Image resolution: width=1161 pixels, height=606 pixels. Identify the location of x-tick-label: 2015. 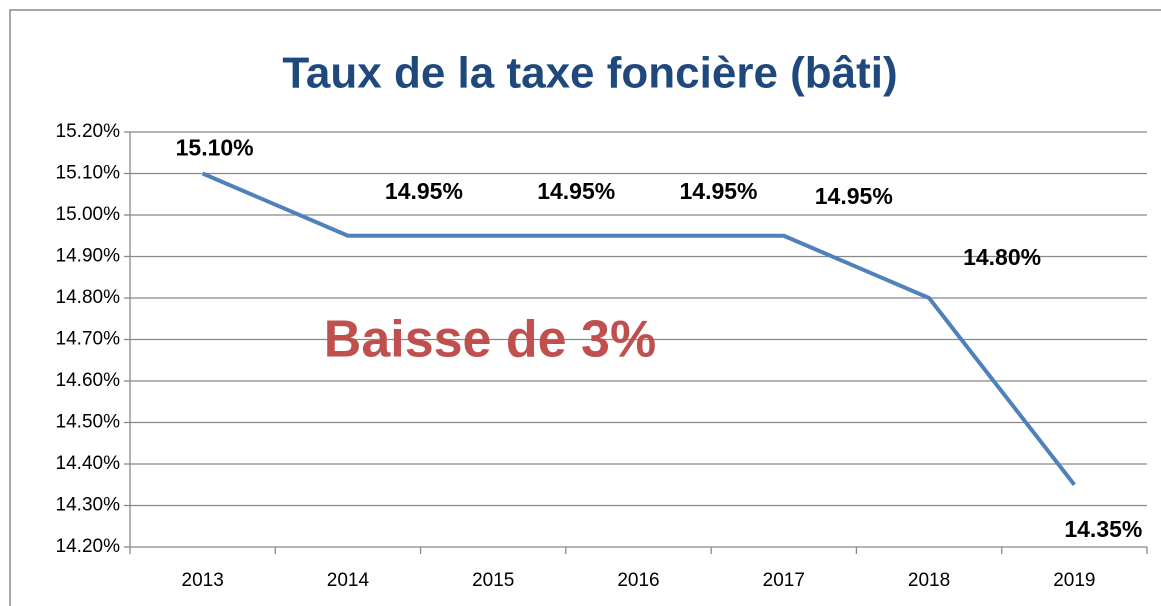
(493, 580).